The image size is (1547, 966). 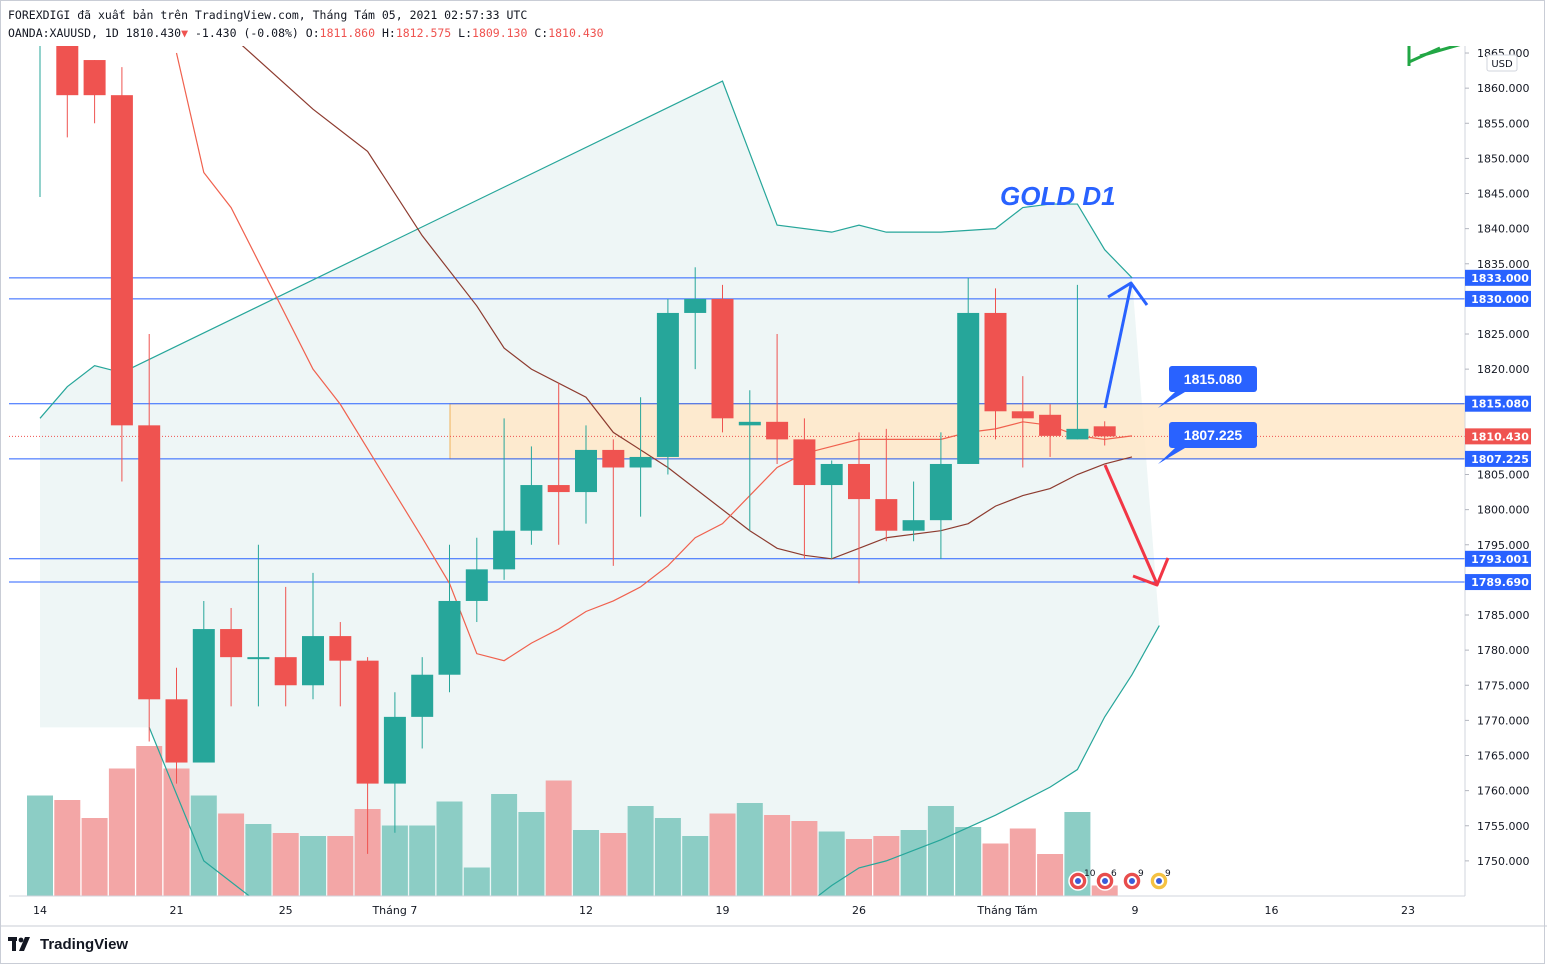 What do you see at coordinates (1503, 510) in the screenshot?
I see `price-tick-label: 1800.000` at bounding box center [1503, 510].